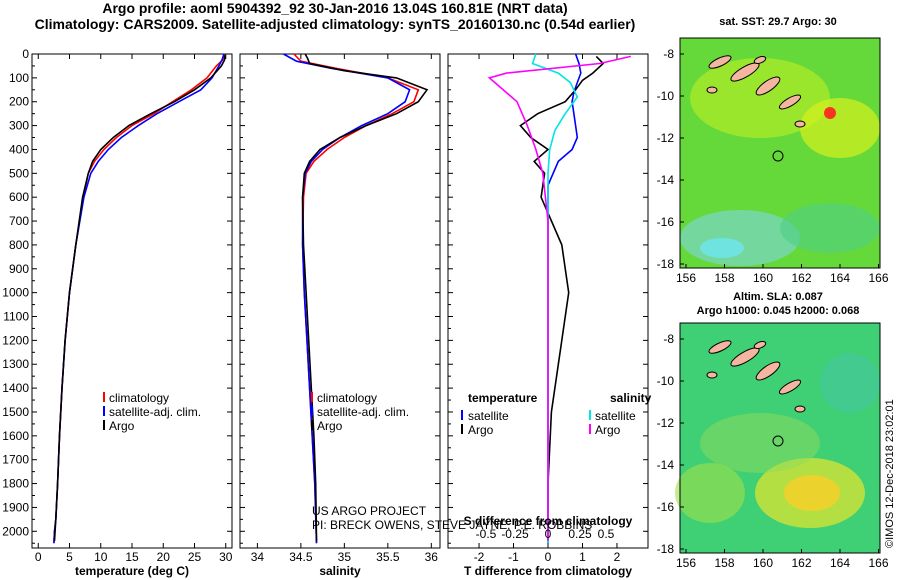  I want to click on x-tick-label: 2, so click(617, 557).